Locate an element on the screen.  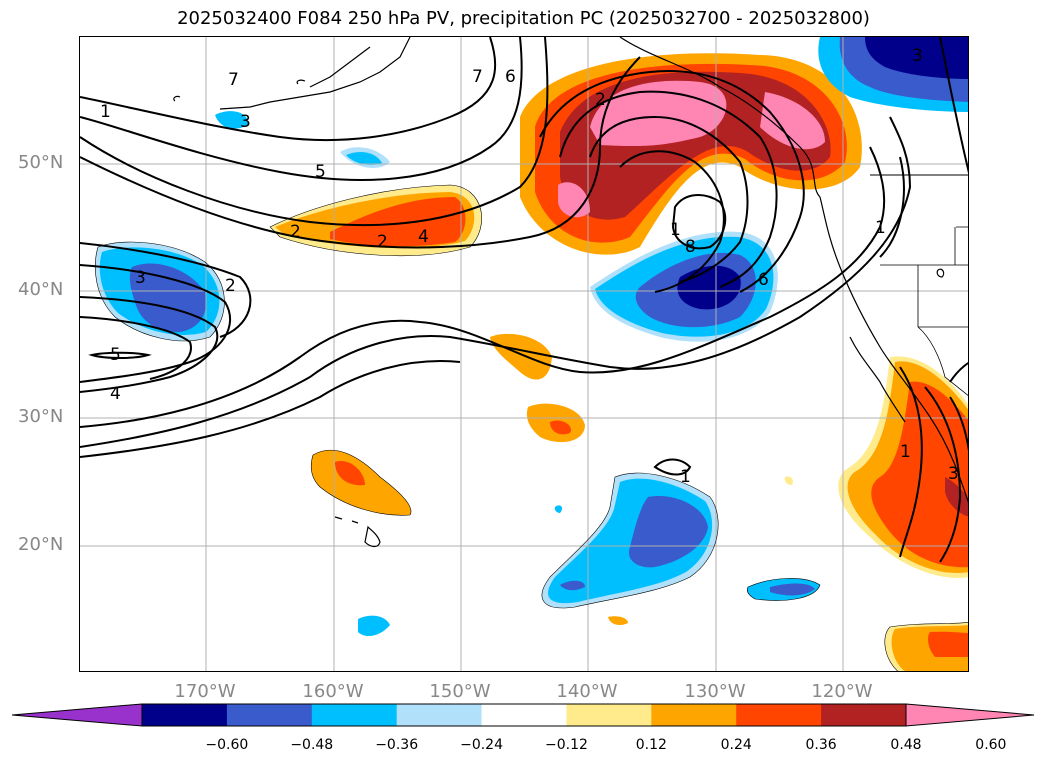
shade-blue-w is located at coordinates (168, 298).